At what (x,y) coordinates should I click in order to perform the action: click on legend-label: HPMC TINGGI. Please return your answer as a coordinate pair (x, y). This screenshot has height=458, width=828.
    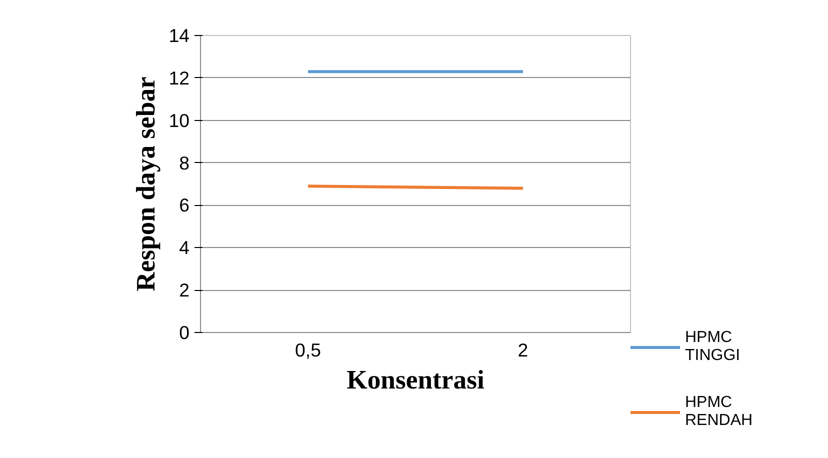
    Looking at the image, I should click on (712, 347).